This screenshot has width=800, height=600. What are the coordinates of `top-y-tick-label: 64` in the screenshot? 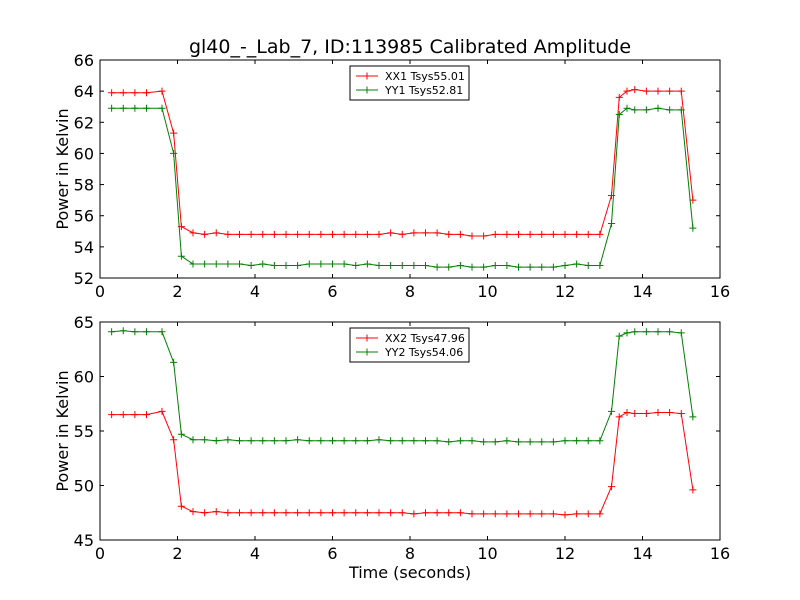 It's located at (84, 91).